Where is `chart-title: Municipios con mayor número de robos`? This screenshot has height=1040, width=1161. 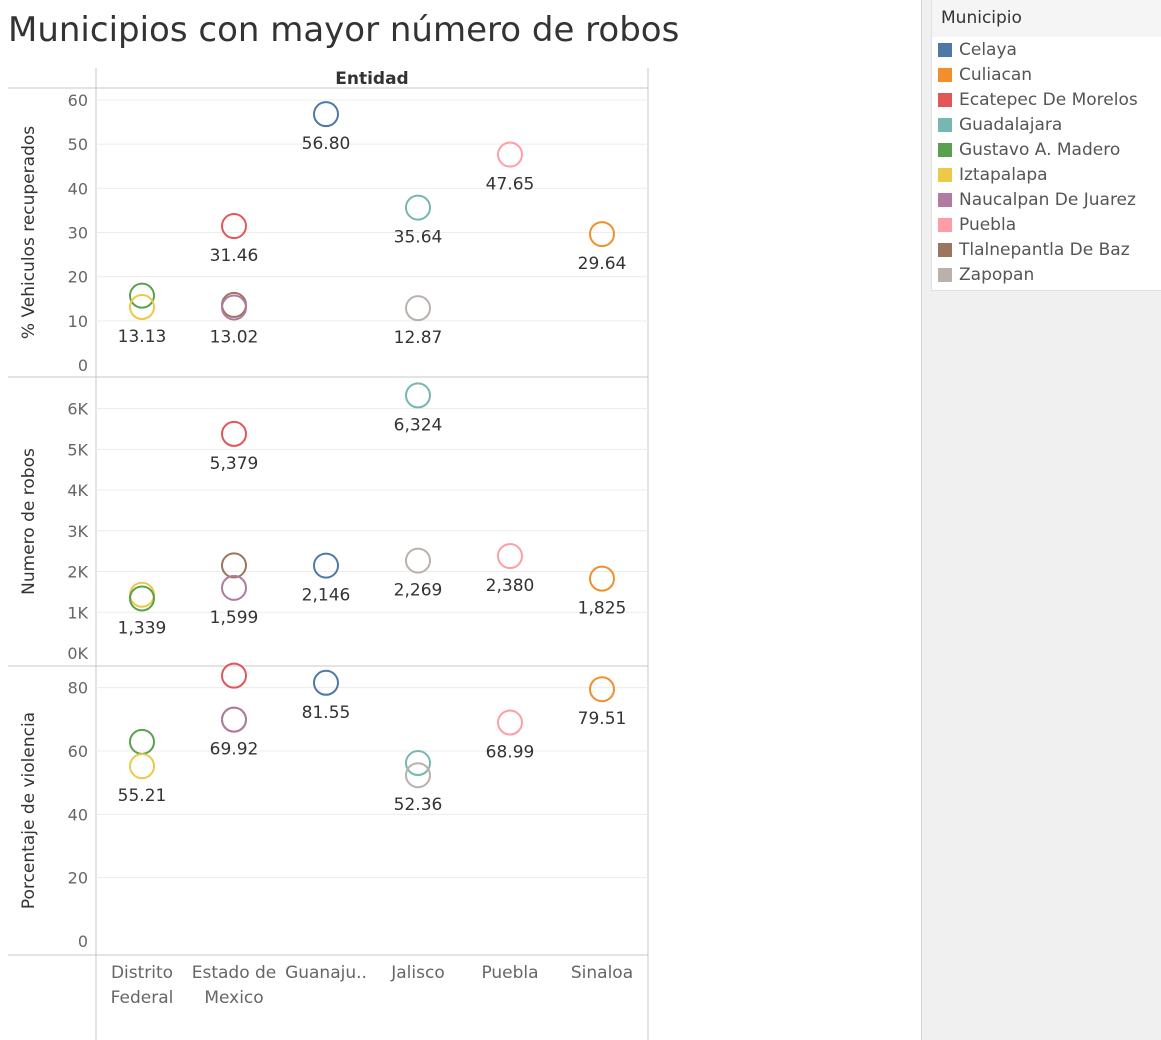
chart-title: Municipios con mayor número de robos is located at coordinates (344, 30).